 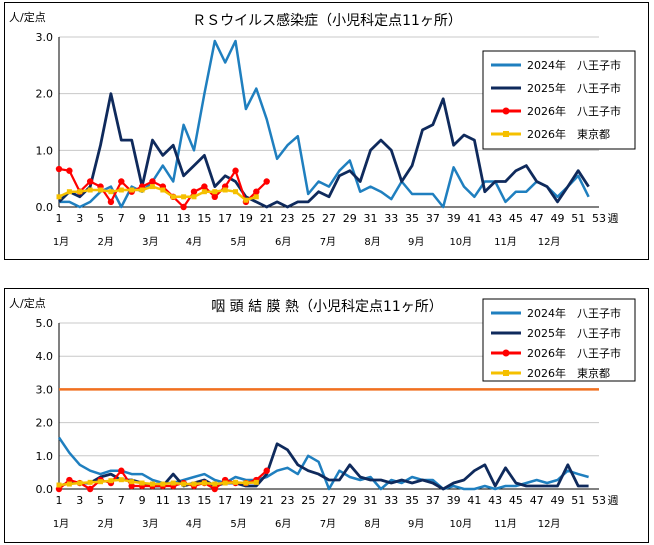 What do you see at coordinates (460, 524) in the screenshot?
I see `pcf-month-label: 10月` at bounding box center [460, 524].